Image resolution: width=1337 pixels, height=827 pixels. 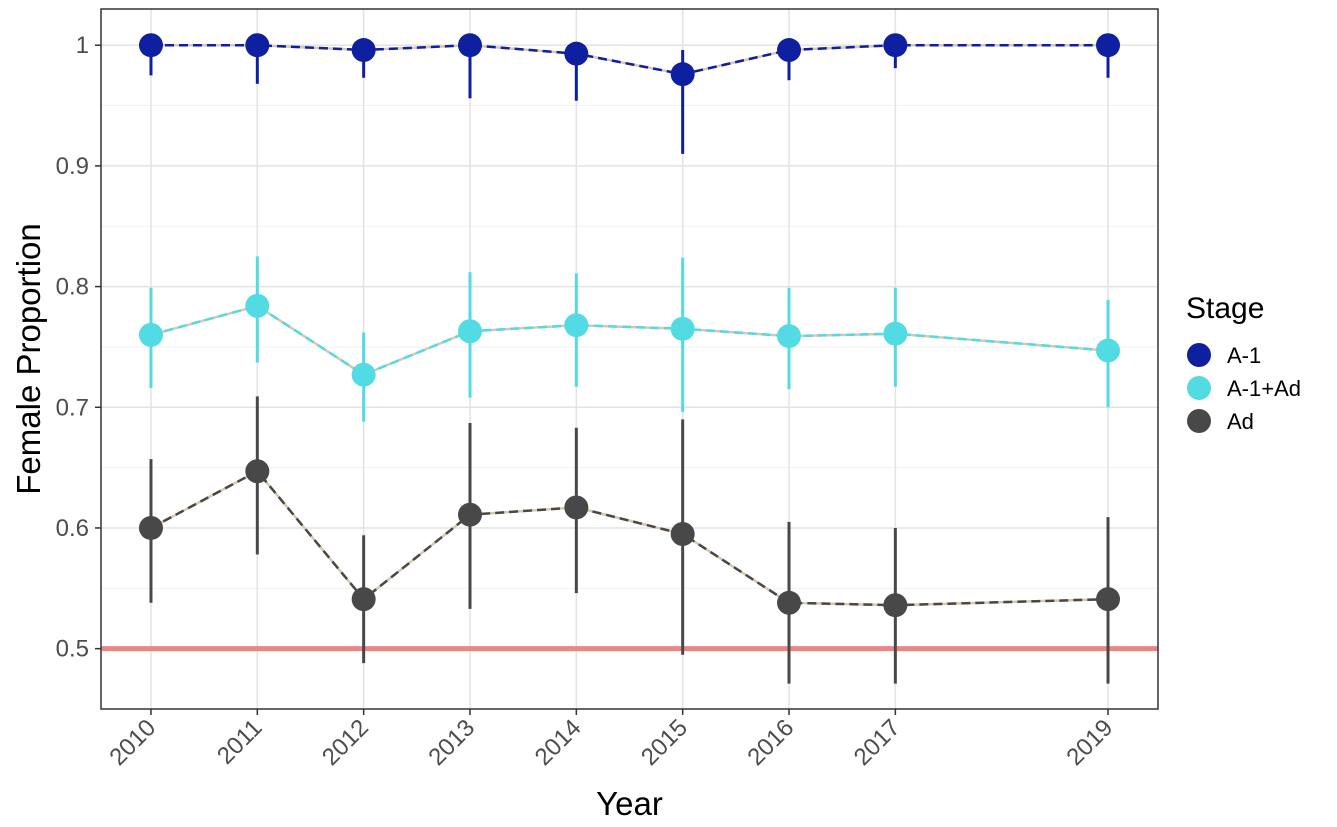 What do you see at coordinates (28, 358) in the screenshot?
I see `y-axis-title: Female Proportion` at bounding box center [28, 358].